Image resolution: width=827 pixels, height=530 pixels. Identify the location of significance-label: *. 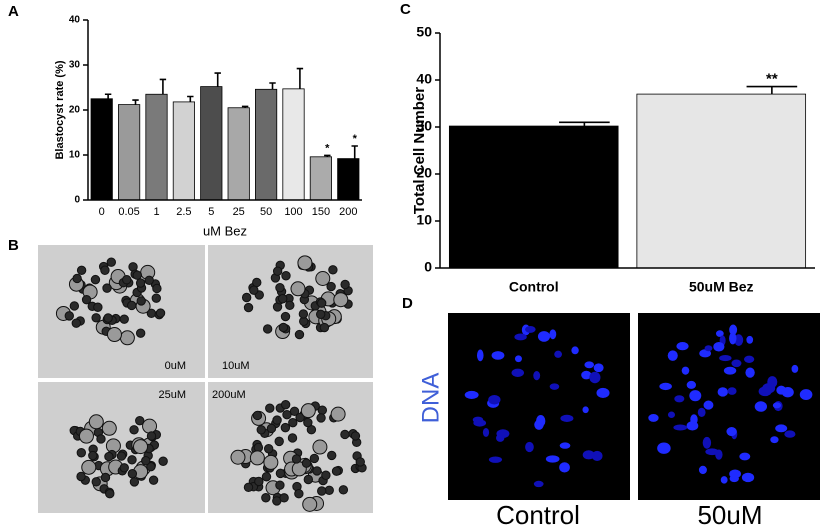
(355, 139).